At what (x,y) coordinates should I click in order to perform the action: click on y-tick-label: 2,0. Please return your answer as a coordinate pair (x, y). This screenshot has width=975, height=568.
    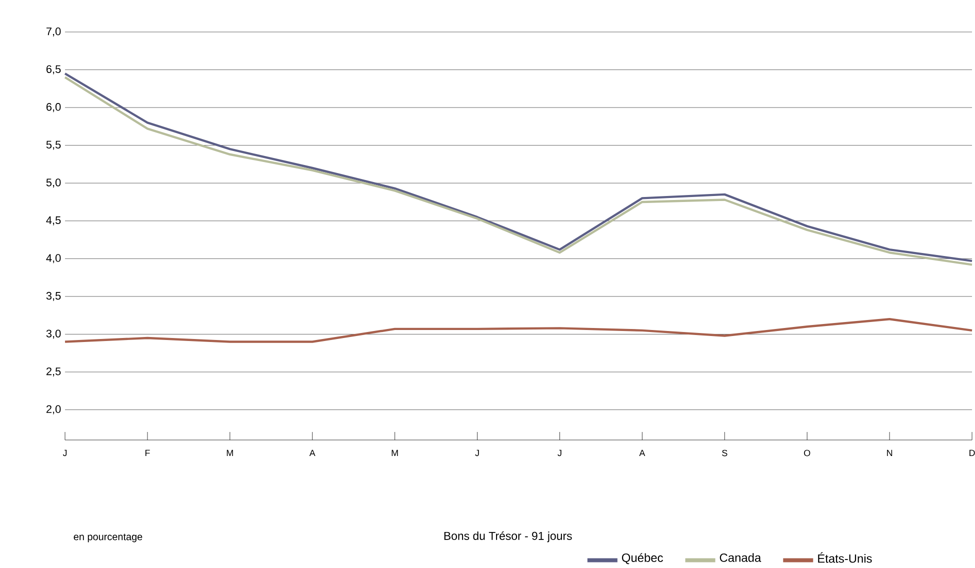
    Looking at the image, I should click on (53, 409).